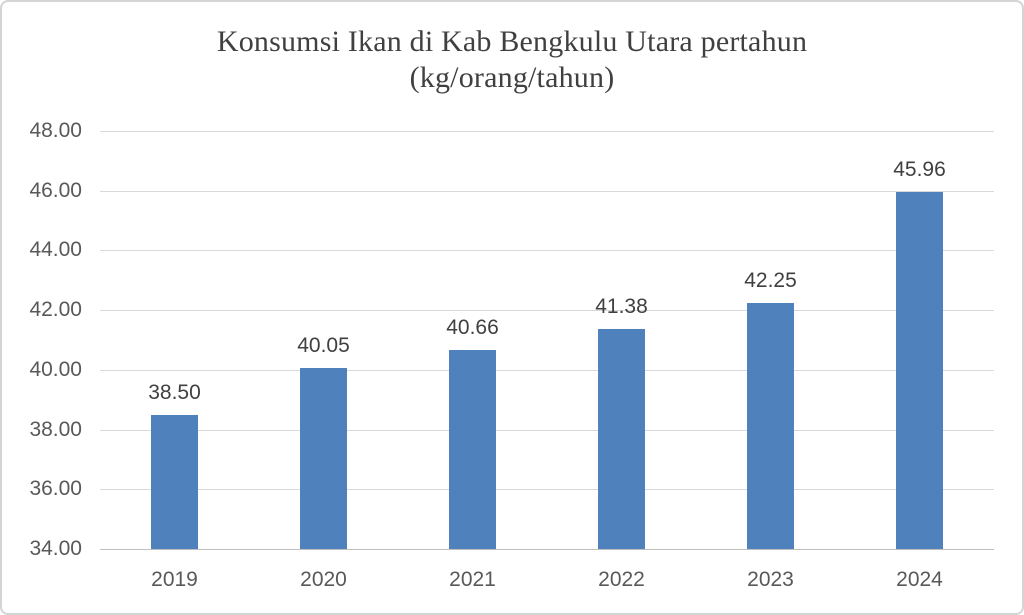 This screenshot has width=1024, height=615. What do you see at coordinates (621, 306) in the screenshot?
I see `bar-value-label: 41.38` at bounding box center [621, 306].